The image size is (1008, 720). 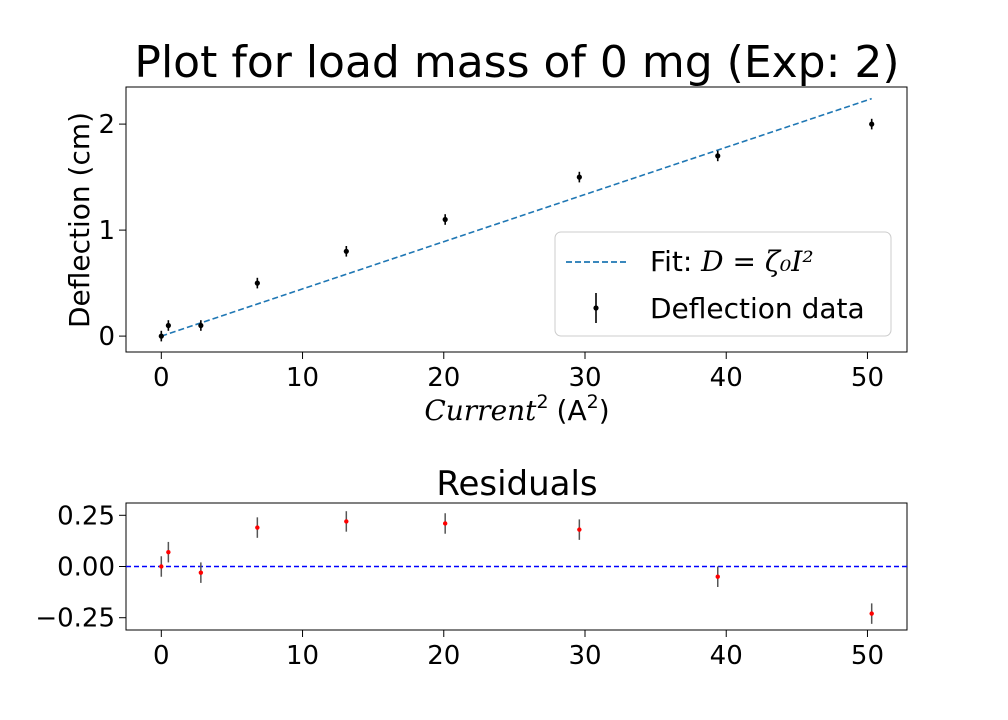 What do you see at coordinates (675, 261) in the screenshot?
I see `legend-fit-prefix: Fit:` at bounding box center [675, 261].